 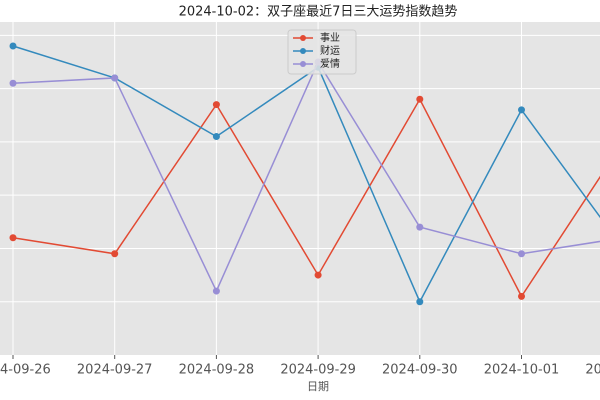 I want to click on x-tick-label: 2024-09-28, so click(x=217, y=370).